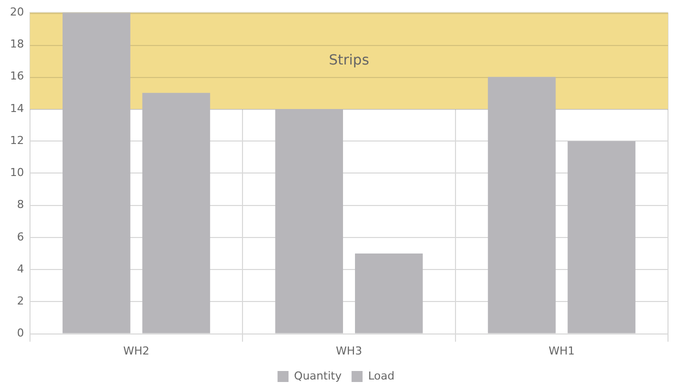 The height and width of the screenshot is (392, 678). Describe the element at coordinates (17, 173) in the screenshot. I see `y-tick-label: 10` at that location.